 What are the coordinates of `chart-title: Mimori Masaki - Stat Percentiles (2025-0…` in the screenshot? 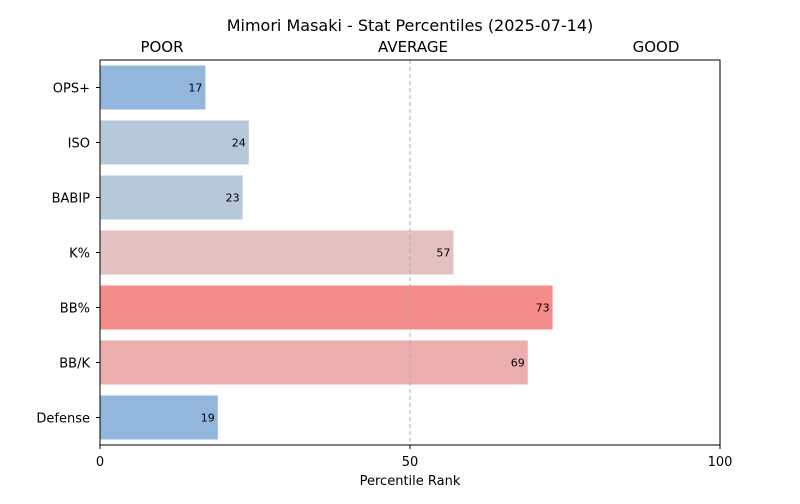 It's located at (410, 25).